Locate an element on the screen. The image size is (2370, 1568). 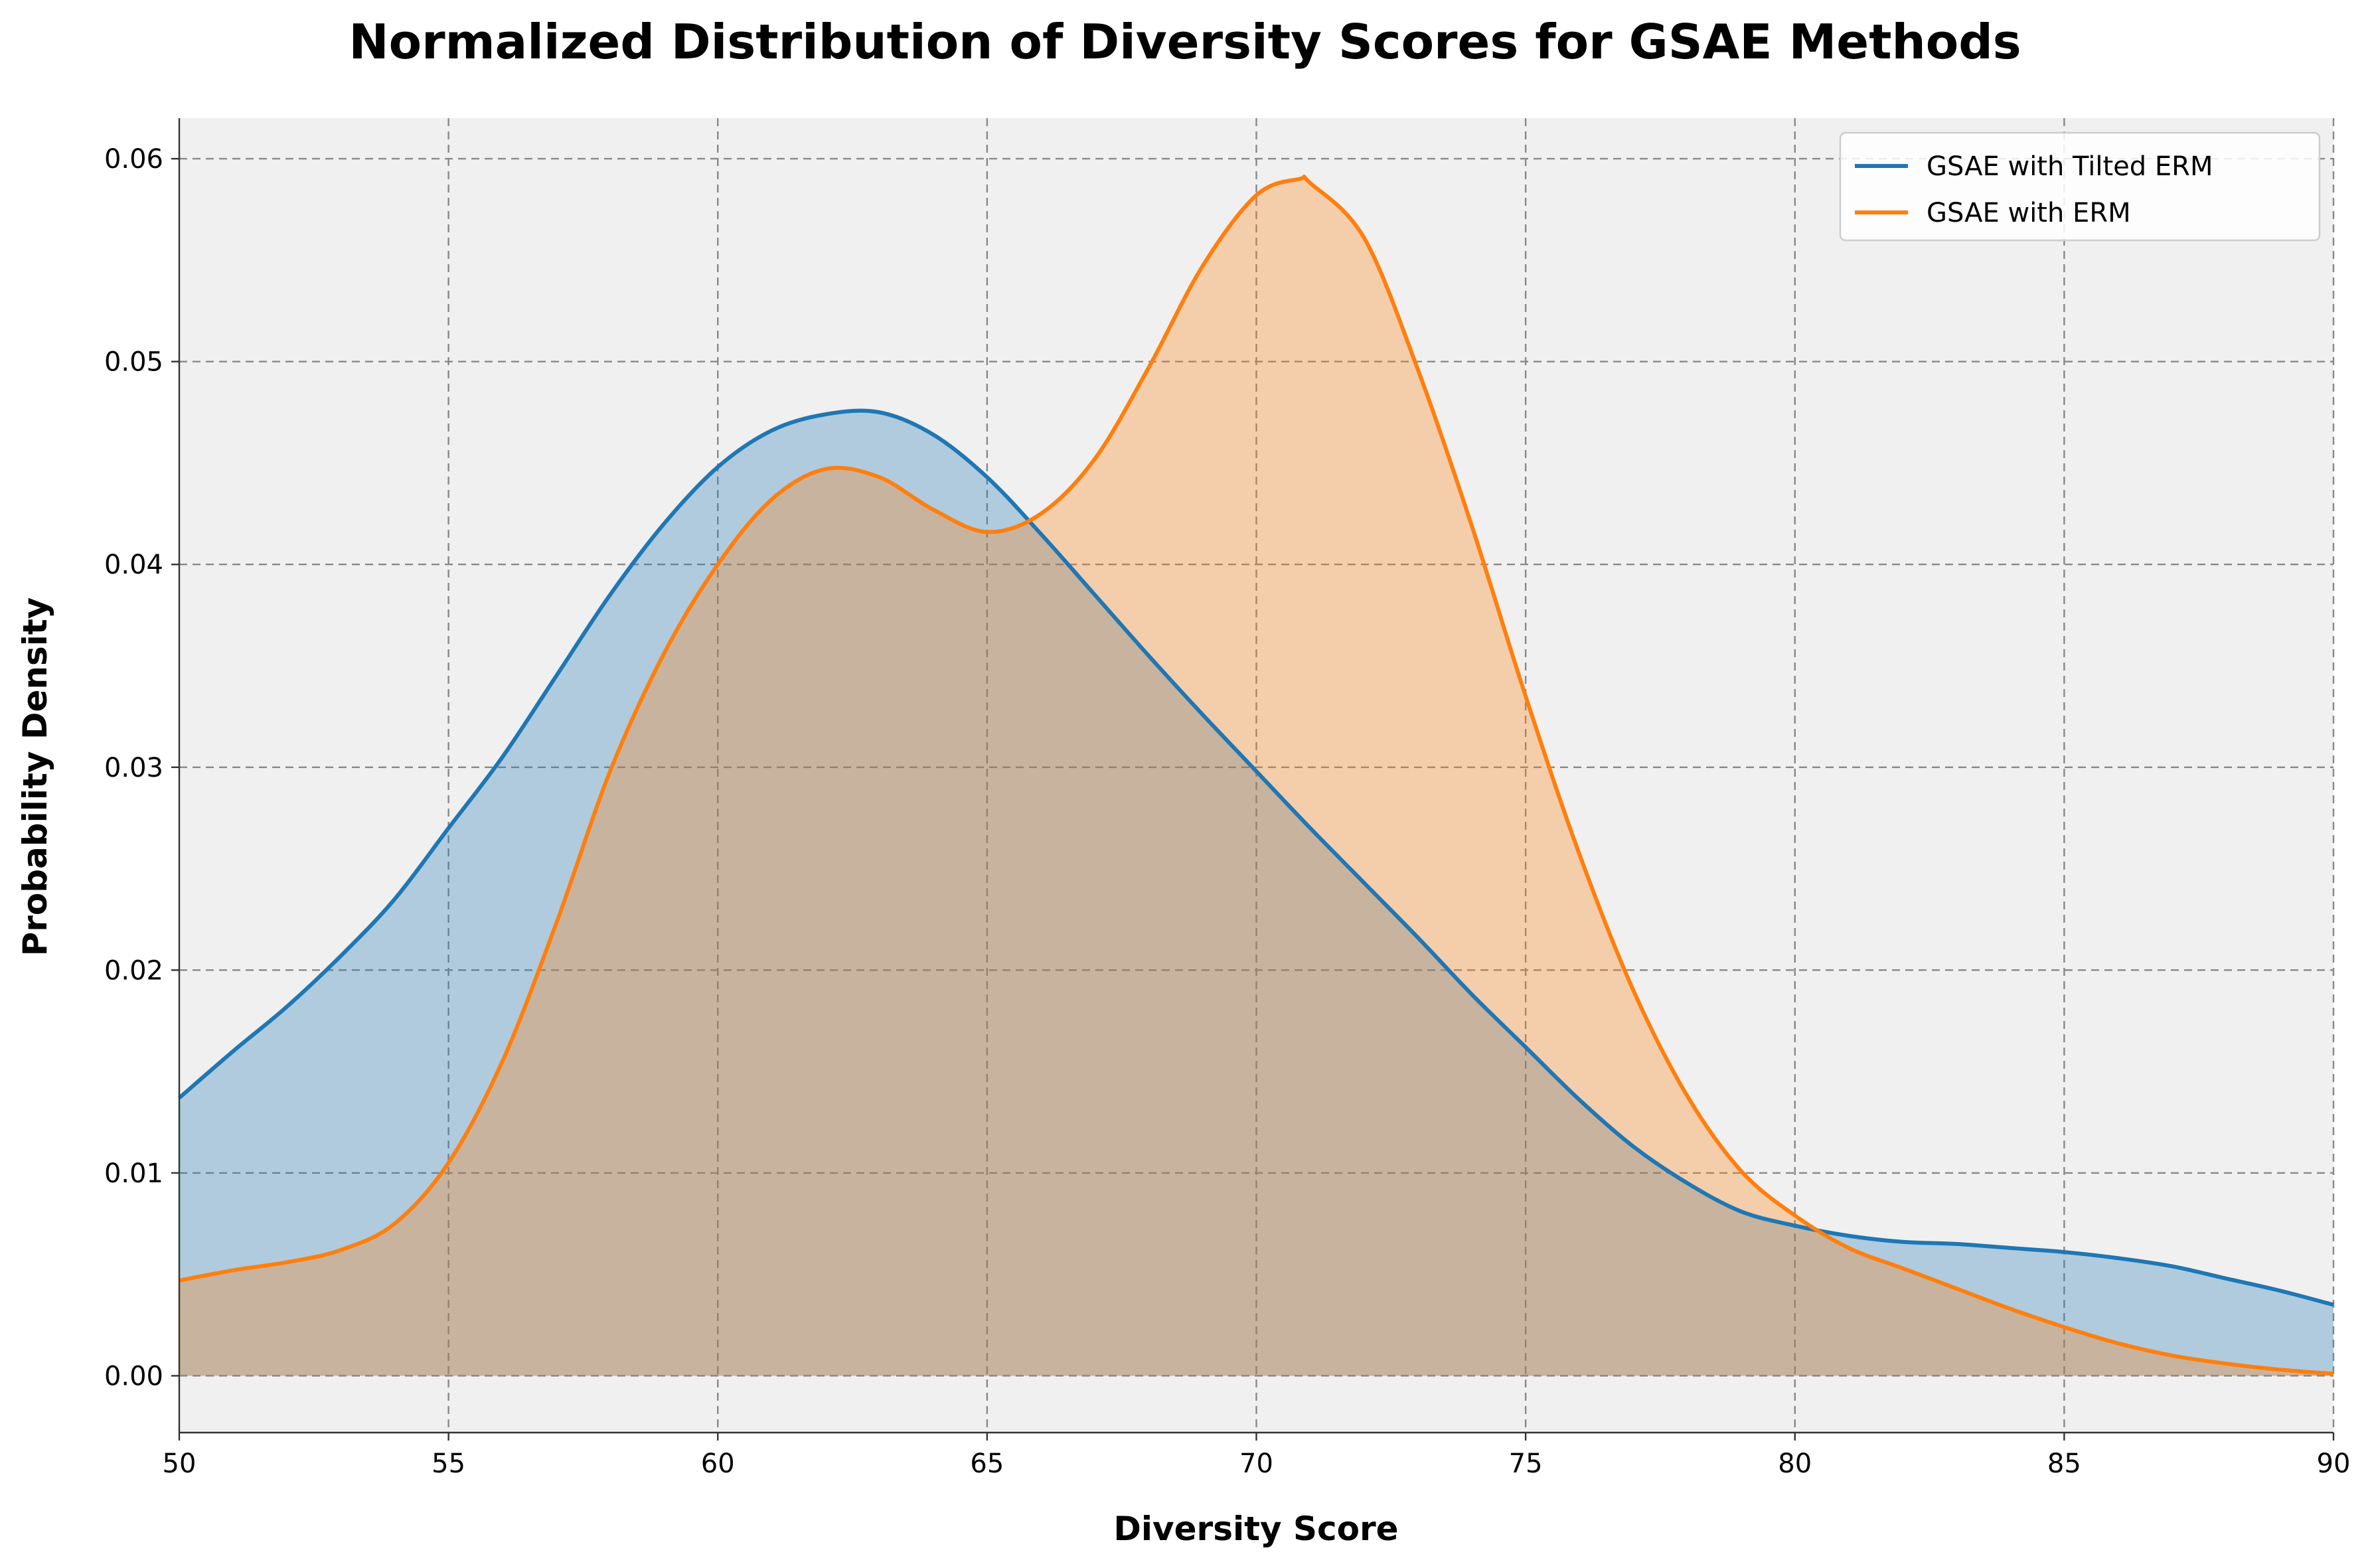
x-axis-label: Diversity Score is located at coordinates (1255, 1529).